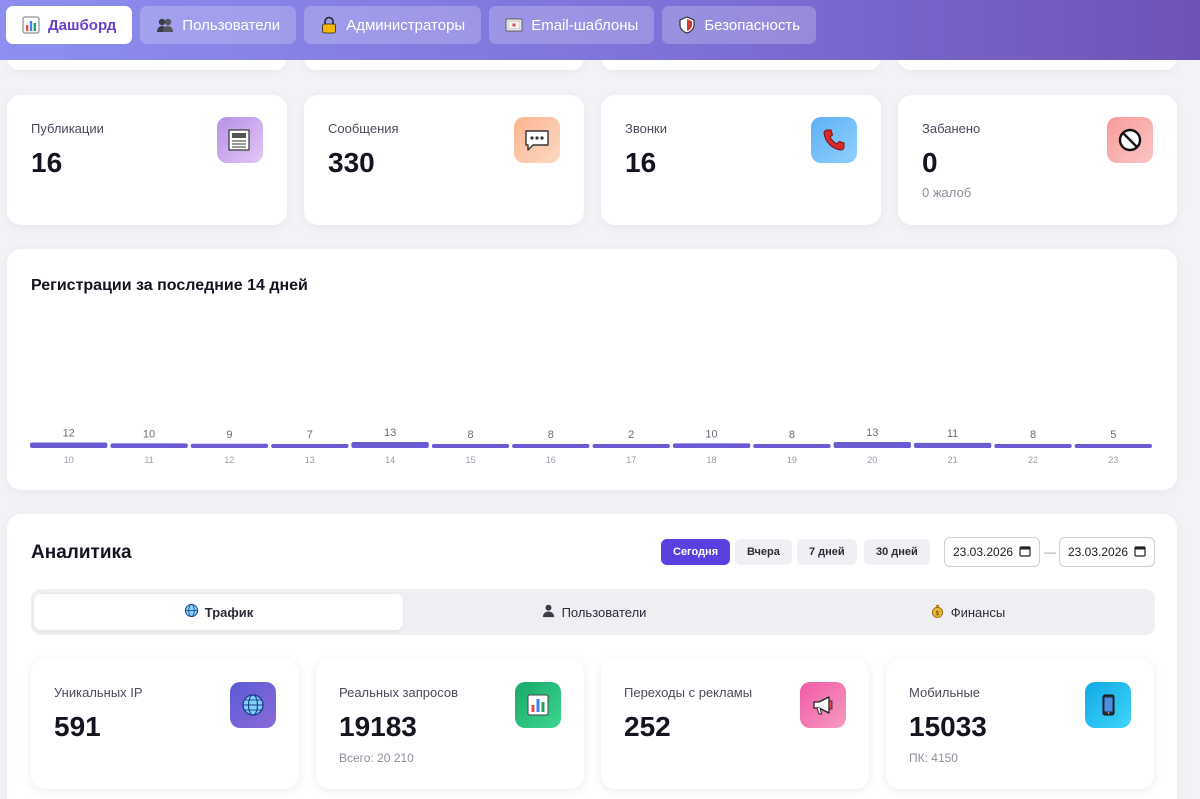 The image size is (1200, 799). Describe the element at coordinates (983, 552) in the screenshot. I see `date-from-value: 23.03.2026` at that location.